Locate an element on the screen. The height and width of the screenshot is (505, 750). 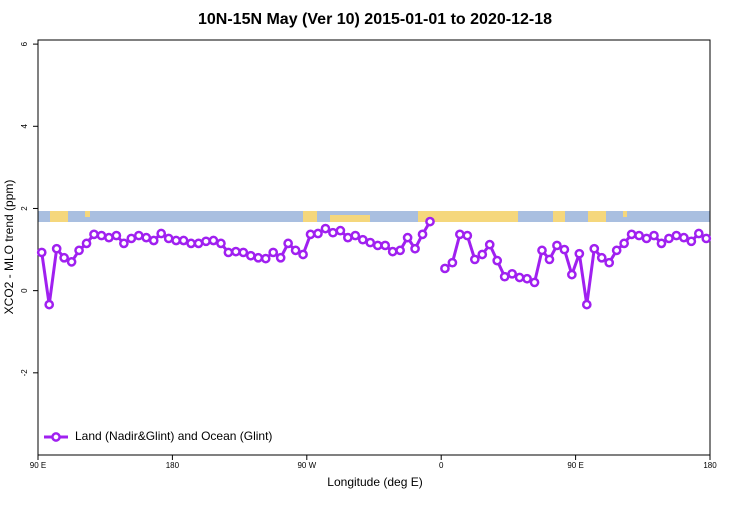
y-tick-label: -2 is located at coordinates (24, 373).